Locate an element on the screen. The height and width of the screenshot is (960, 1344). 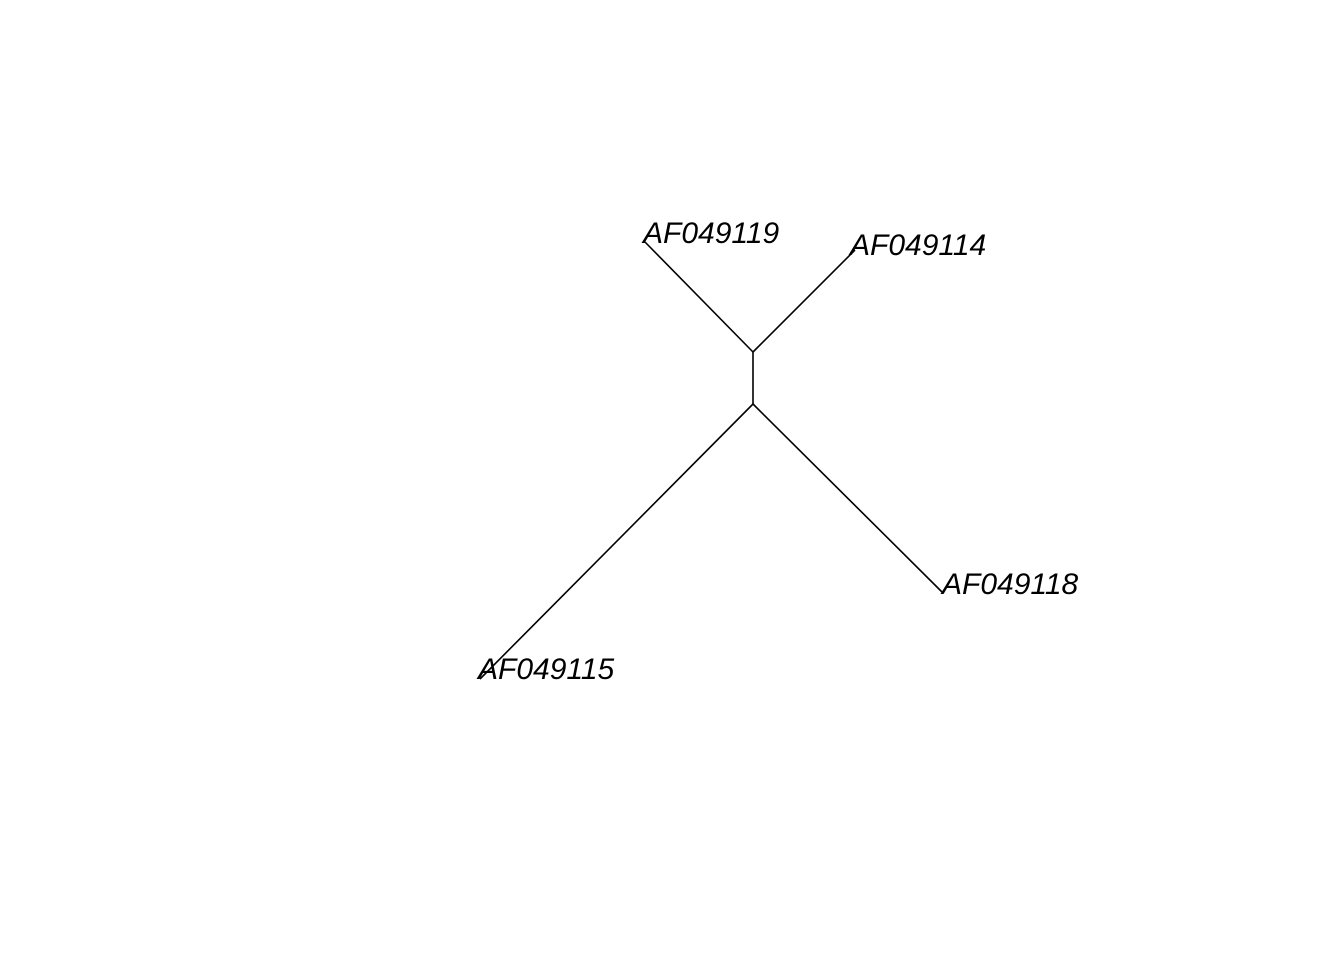
branch-af049118 is located at coordinates (848, 498).